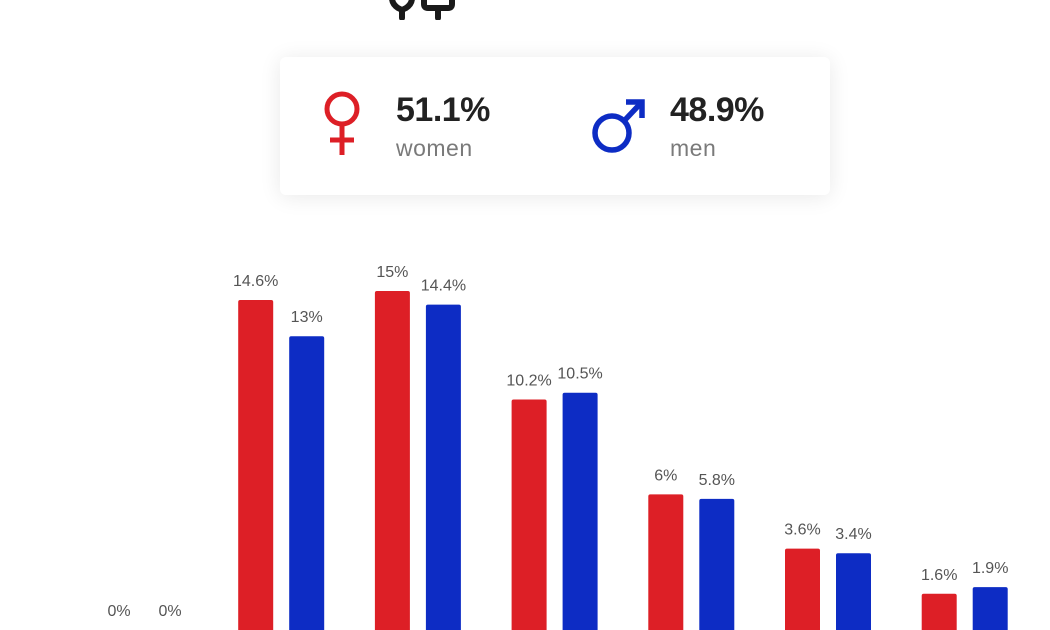  Describe the element at coordinates (555, 126) in the screenshot. I see `gender-summary-card: 51.1% women 48.9% men` at that location.